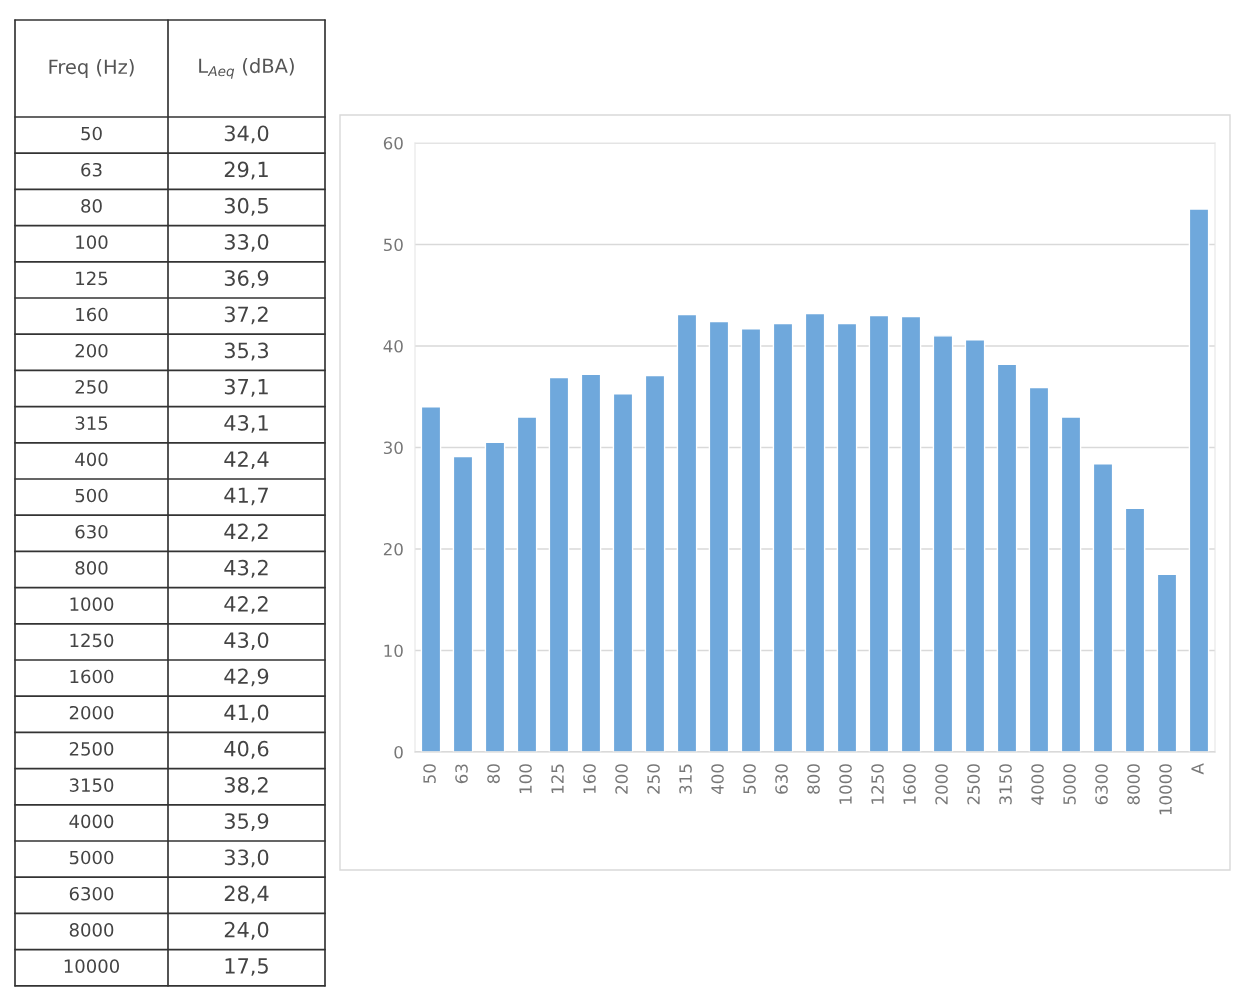 Image resolution: width=1255 pixels, height=993 pixels. I want to click on text: 41,7, so click(246, 496).